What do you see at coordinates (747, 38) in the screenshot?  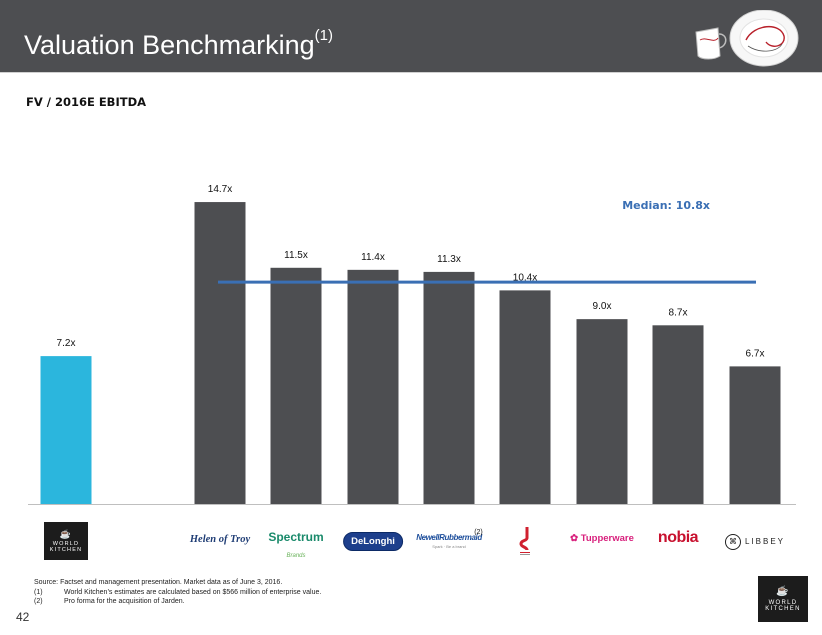 I see `dinnerware-image-icon` at bounding box center [747, 38].